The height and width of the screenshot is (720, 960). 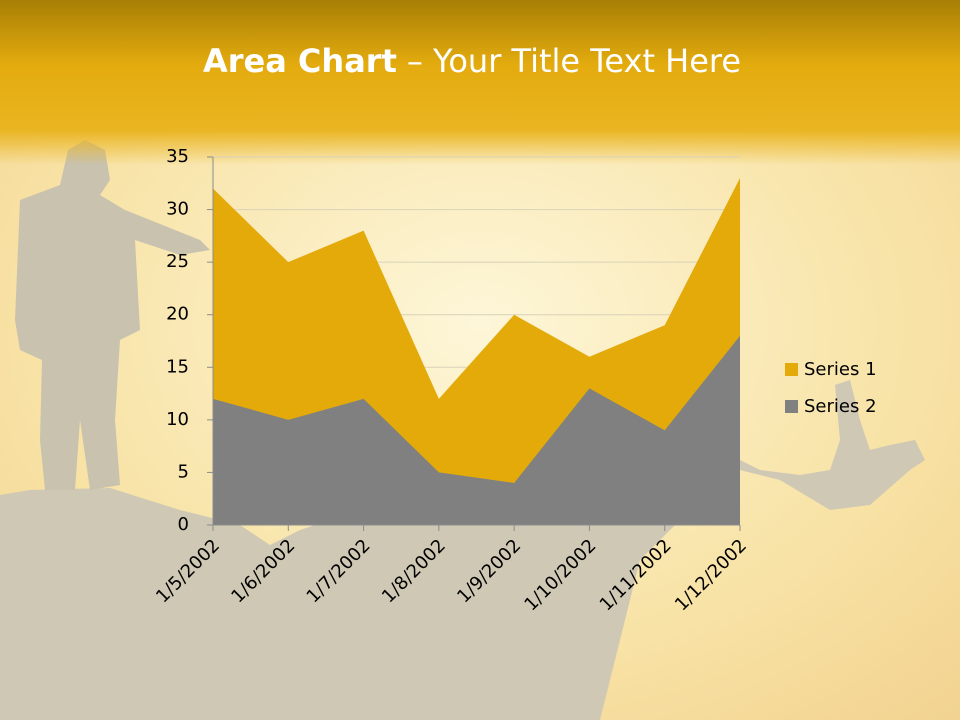 I want to click on y-tick-label: 10, so click(x=177, y=419).